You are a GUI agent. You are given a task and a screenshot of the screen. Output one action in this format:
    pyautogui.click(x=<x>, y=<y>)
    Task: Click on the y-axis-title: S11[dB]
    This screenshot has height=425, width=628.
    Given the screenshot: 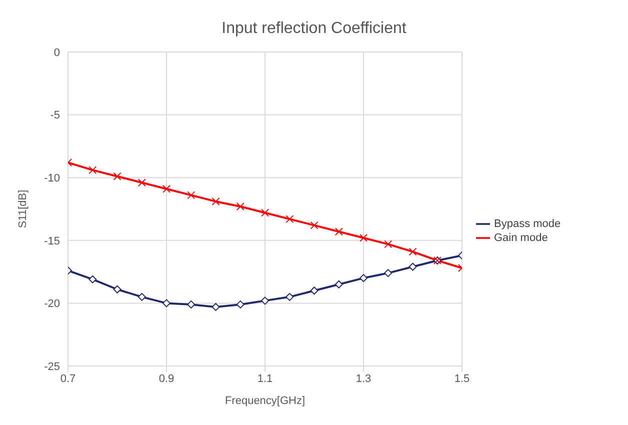 What is the action you would take?
    pyautogui.click(x=22, y=209)
    